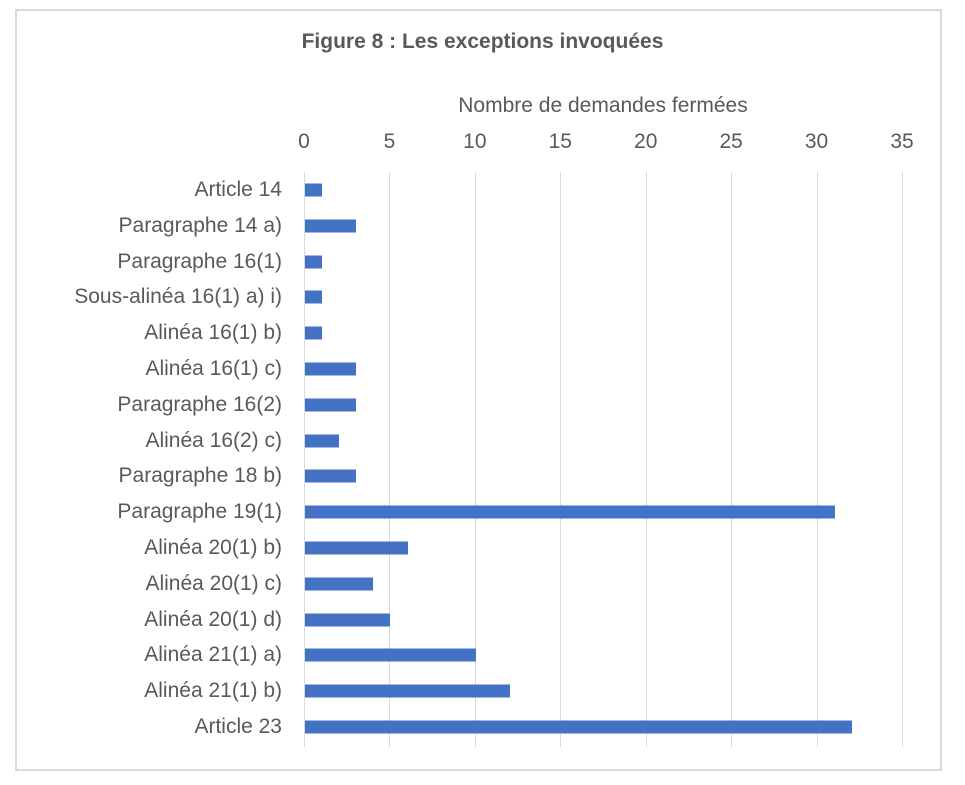 The image size is (965, 785). I want to click on x-tick-label: 5, so click(389, 141).